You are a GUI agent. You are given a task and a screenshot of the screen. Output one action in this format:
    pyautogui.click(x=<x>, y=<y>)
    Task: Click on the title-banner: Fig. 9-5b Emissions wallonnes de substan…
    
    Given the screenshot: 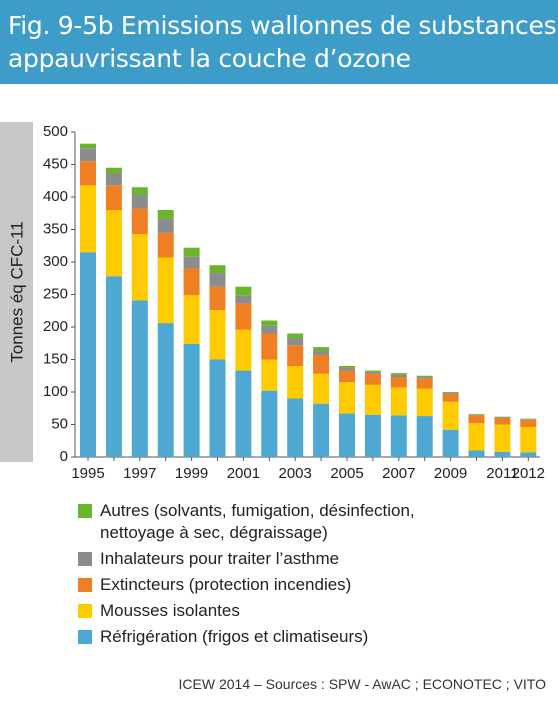 What is the action you would take?
    pyautogui.click(x=279, y=42)
    